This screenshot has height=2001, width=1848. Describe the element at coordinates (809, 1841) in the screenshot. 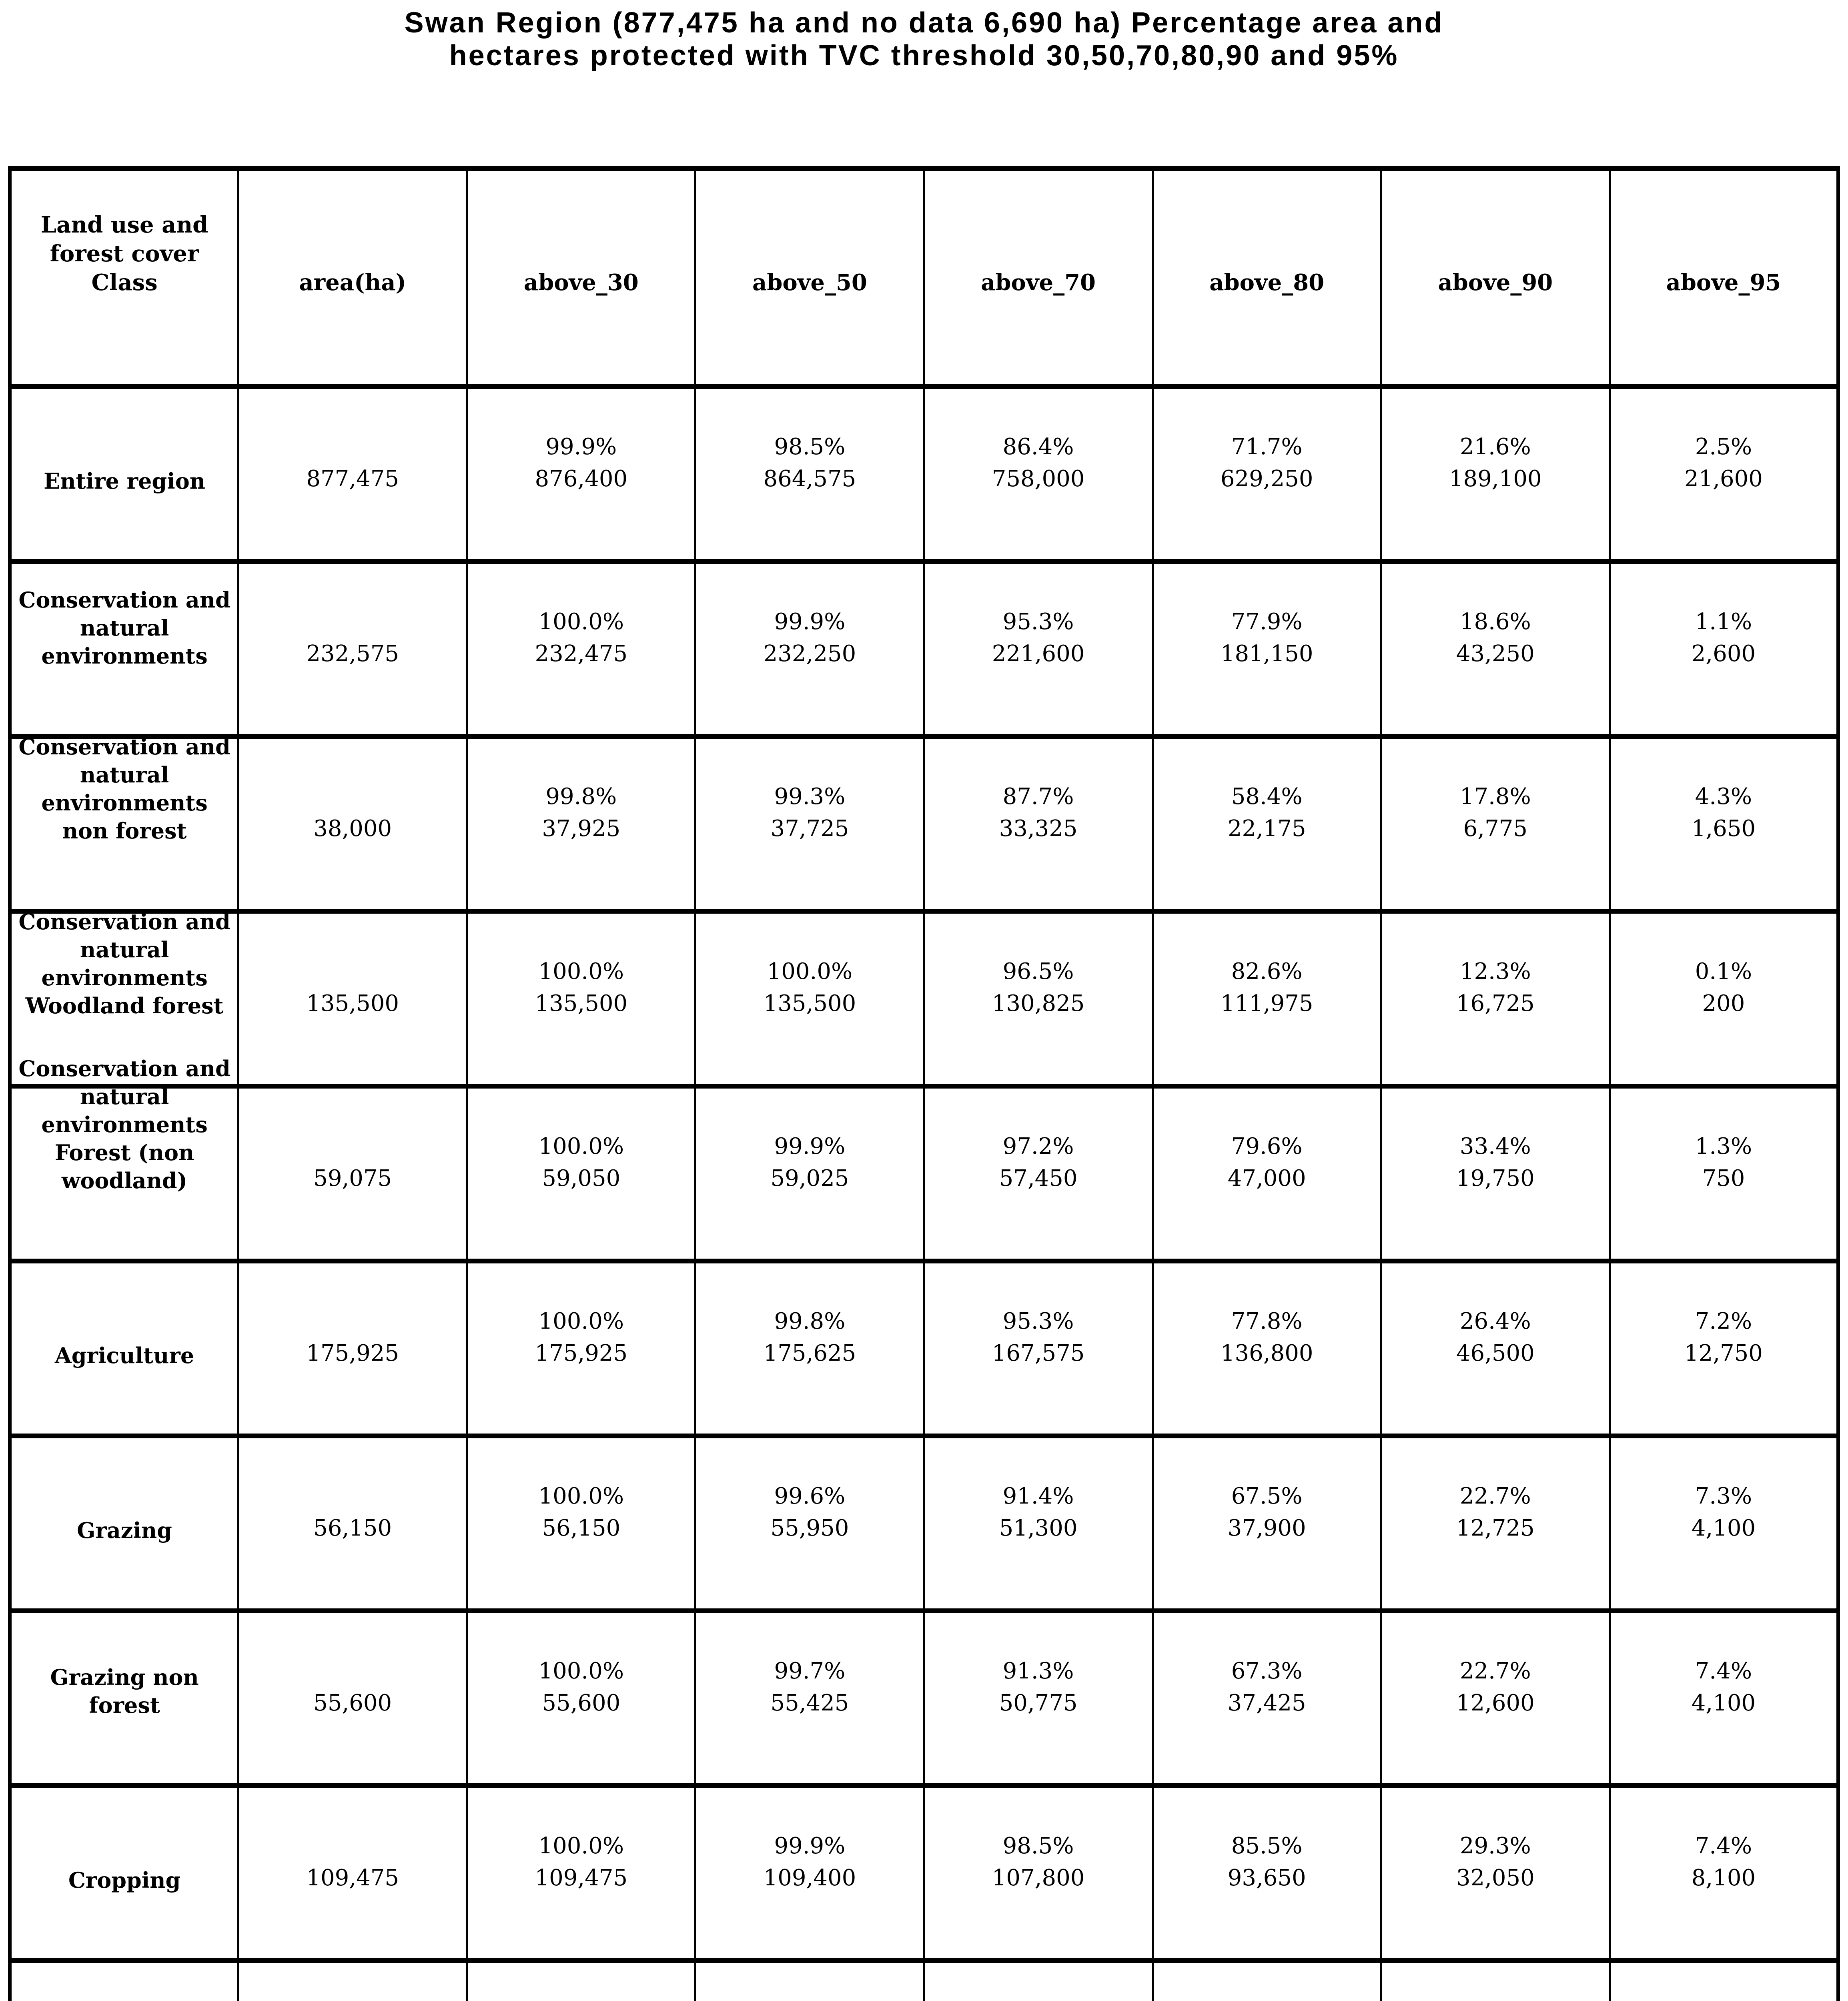

I see `data-cell-box: 99.9% 109,400` at that location.